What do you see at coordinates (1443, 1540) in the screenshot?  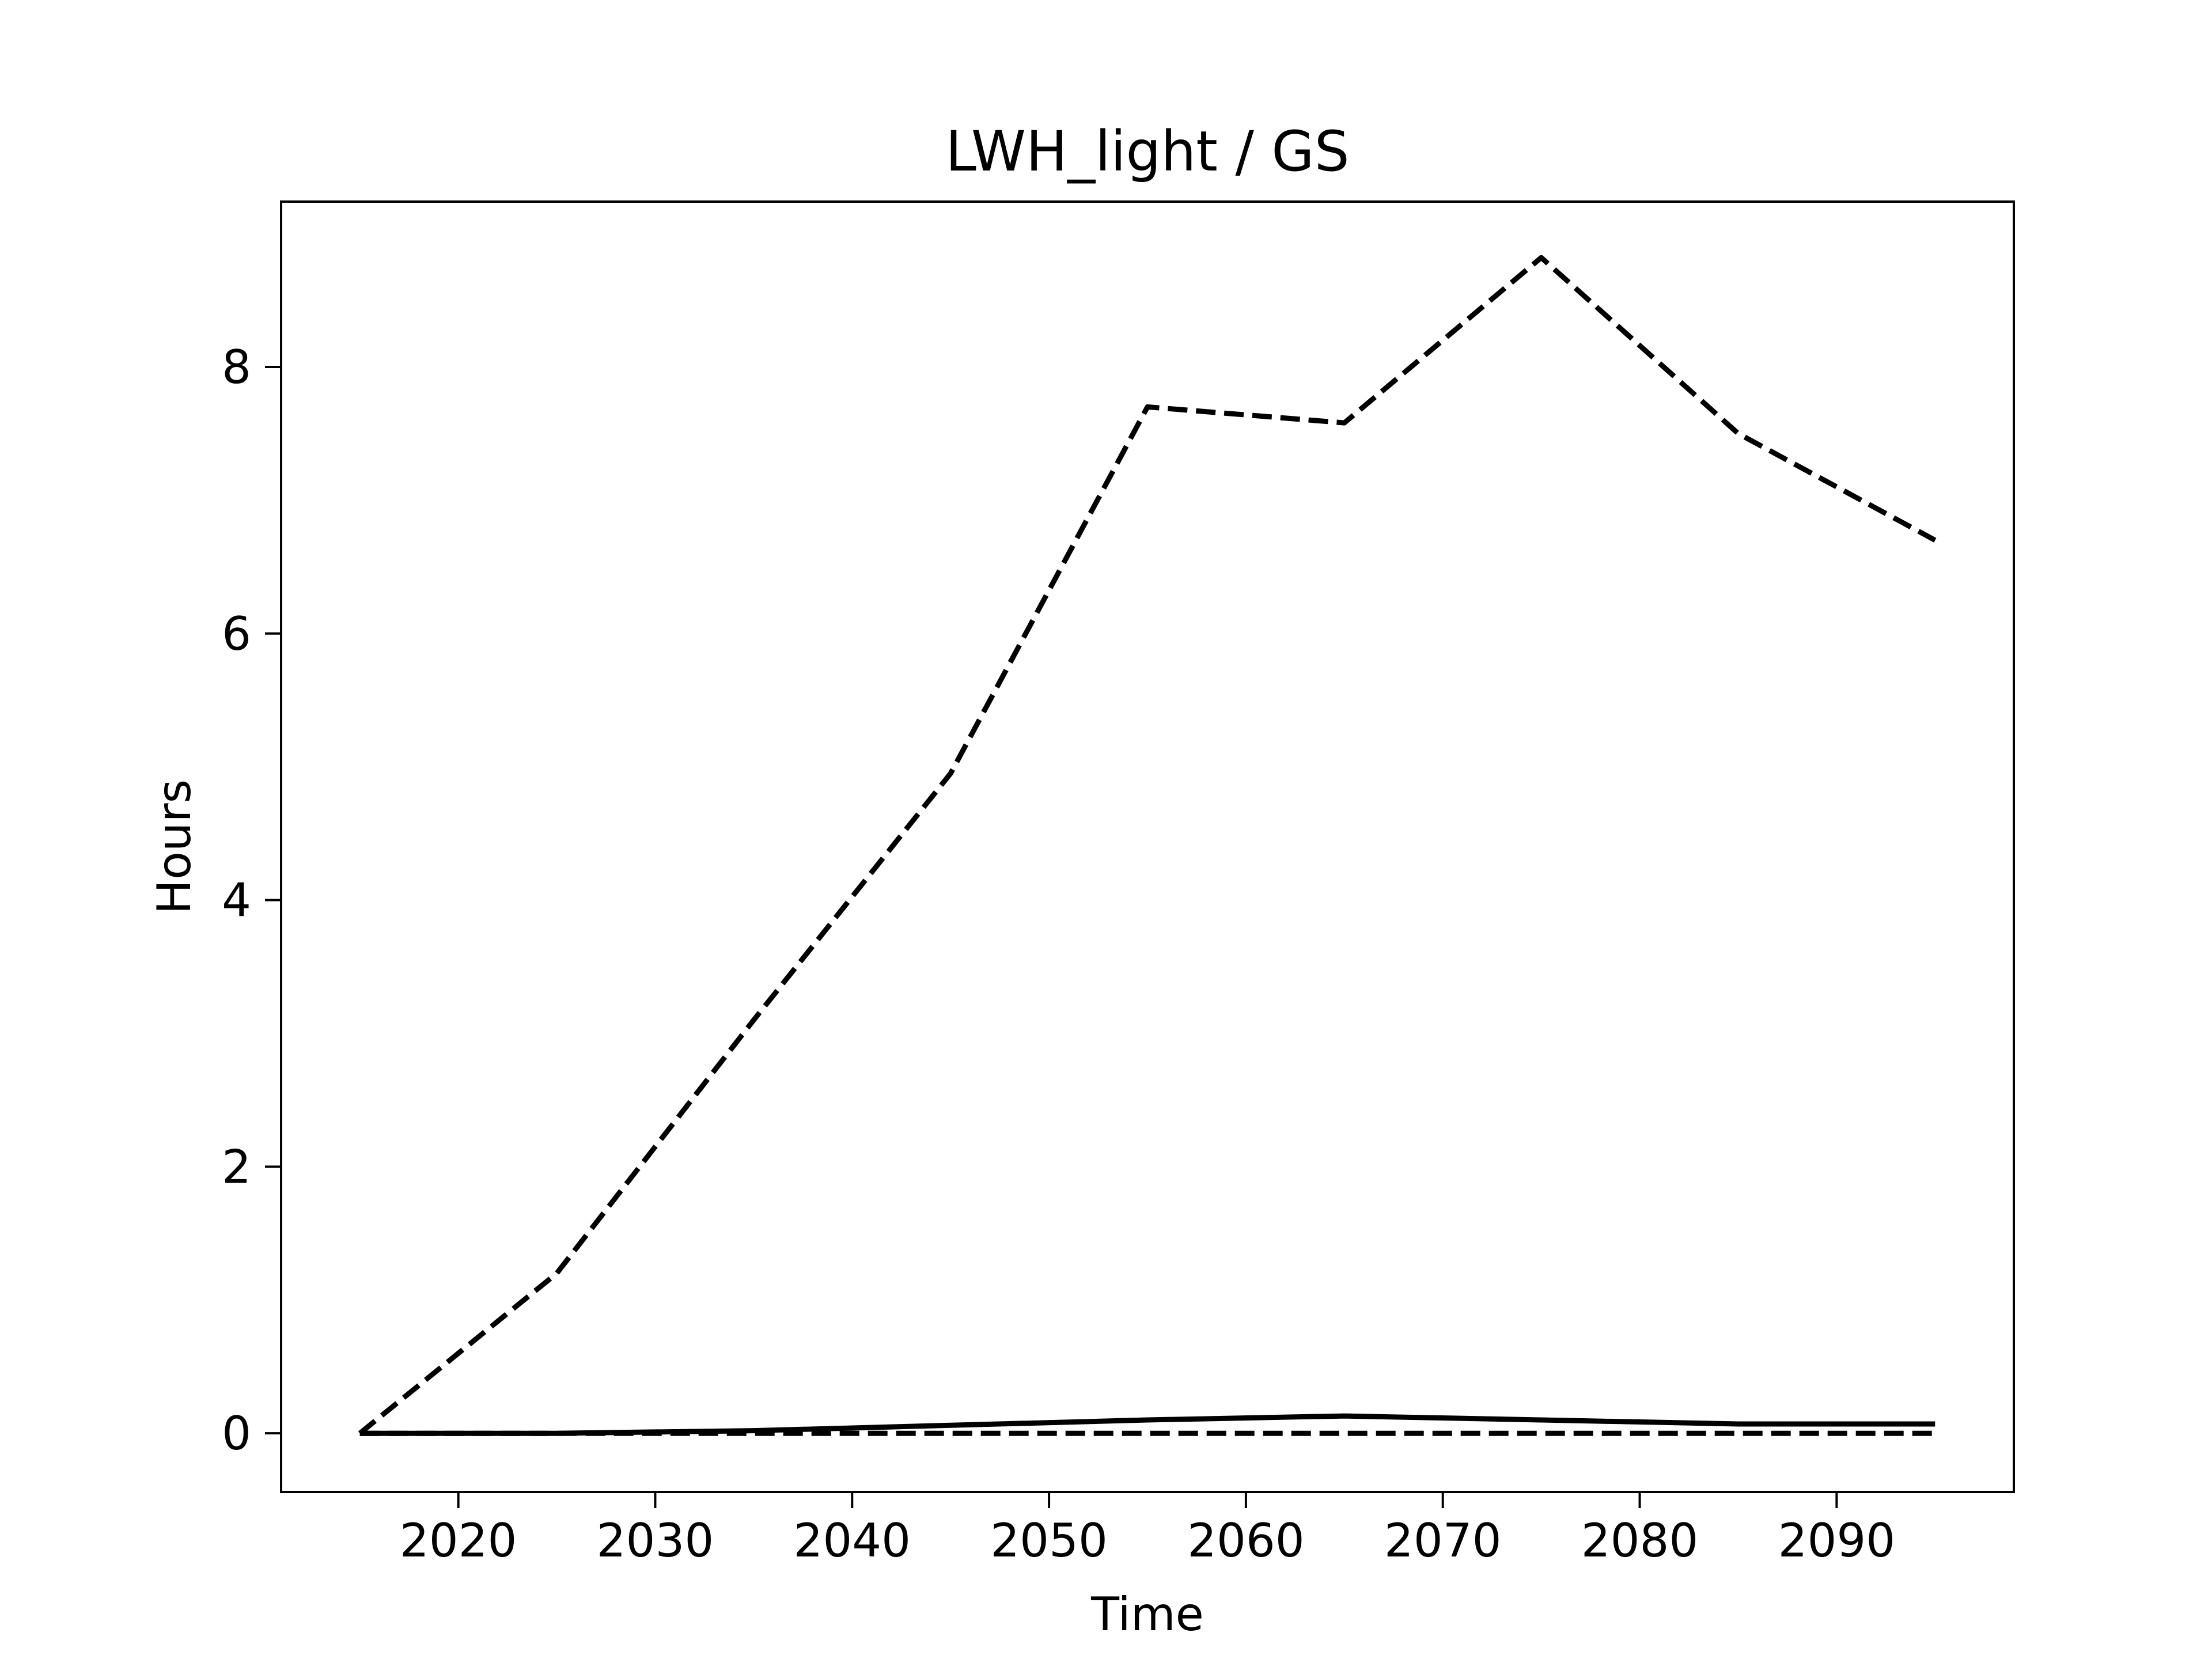 I see `x-tick-label: 2070` at bounding box center [1443, 1540].